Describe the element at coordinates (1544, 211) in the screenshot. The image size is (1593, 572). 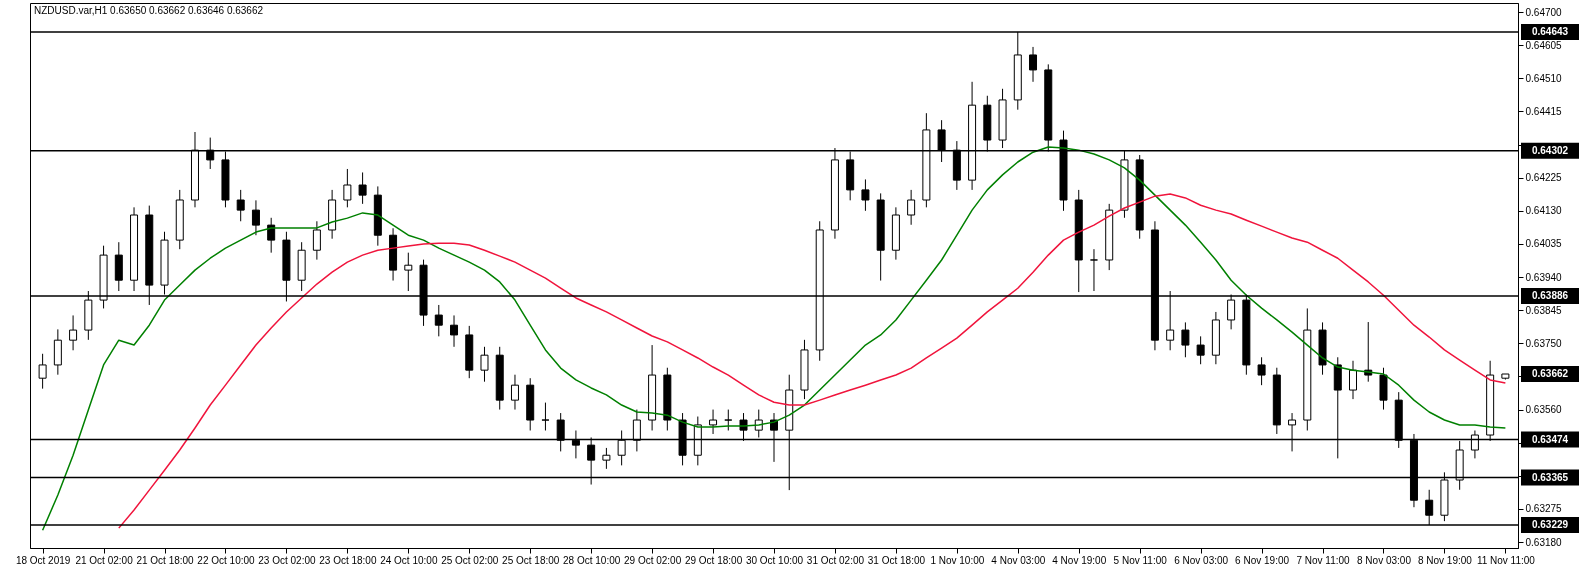
I see `y-tick-label: 0.64130` at that location.